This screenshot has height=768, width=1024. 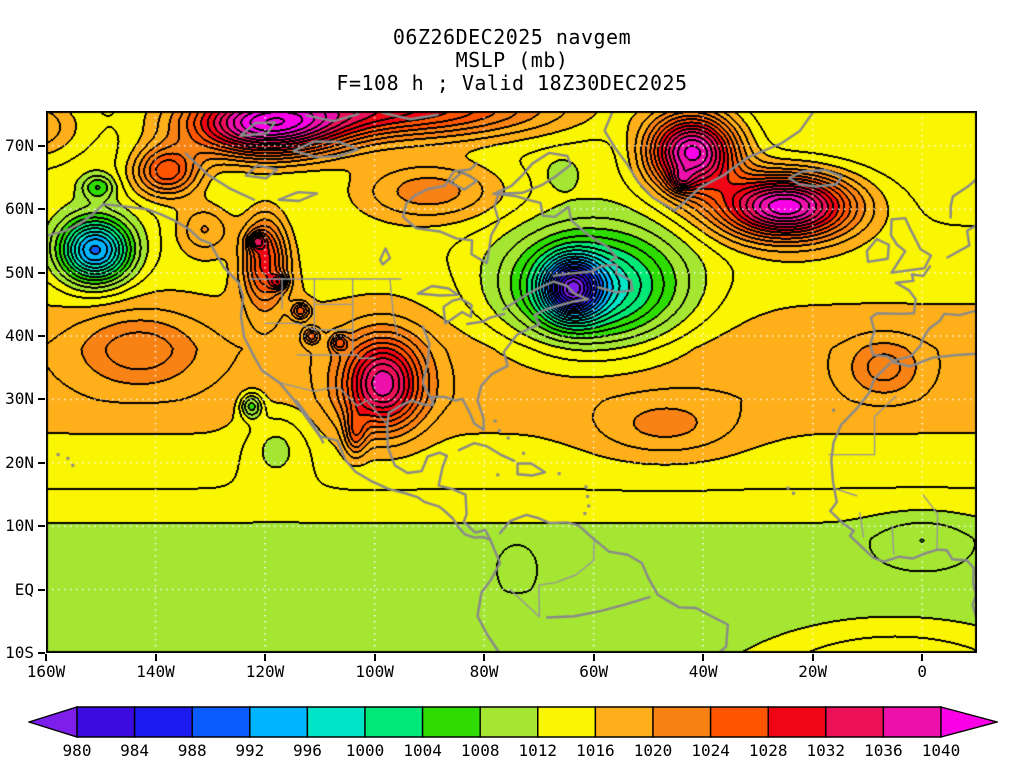 I want to click on colorbar-level-label: 1004, so click(x=422, y=750).